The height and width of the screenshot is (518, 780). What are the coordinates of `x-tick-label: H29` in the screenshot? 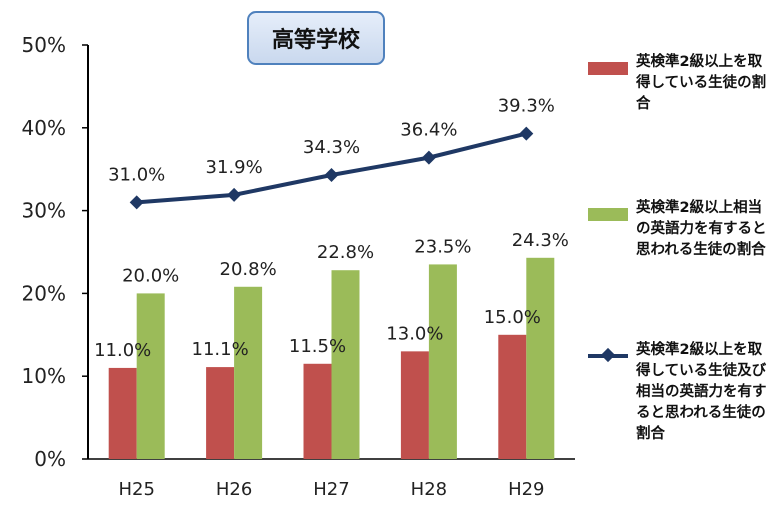 It's located at (526, 489).